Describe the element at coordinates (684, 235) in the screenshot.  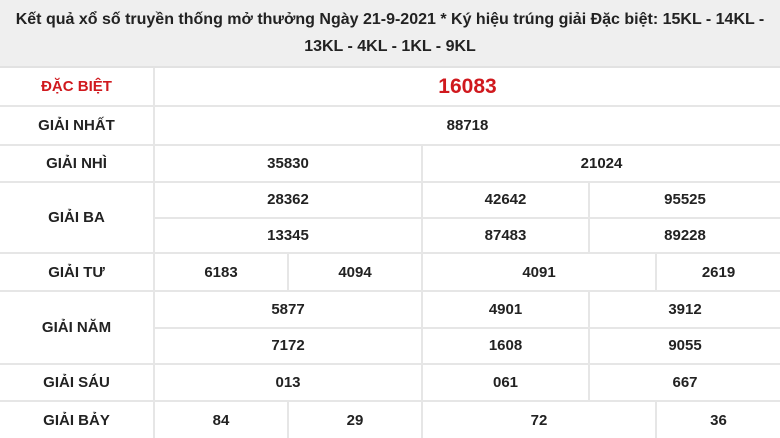
I see `prize-number: 89228` at that location.